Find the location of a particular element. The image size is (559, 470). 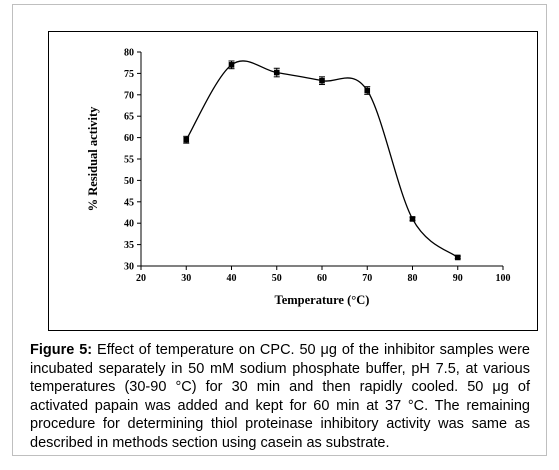

y-tick-label: 30 is located at coordinates (129, 267).